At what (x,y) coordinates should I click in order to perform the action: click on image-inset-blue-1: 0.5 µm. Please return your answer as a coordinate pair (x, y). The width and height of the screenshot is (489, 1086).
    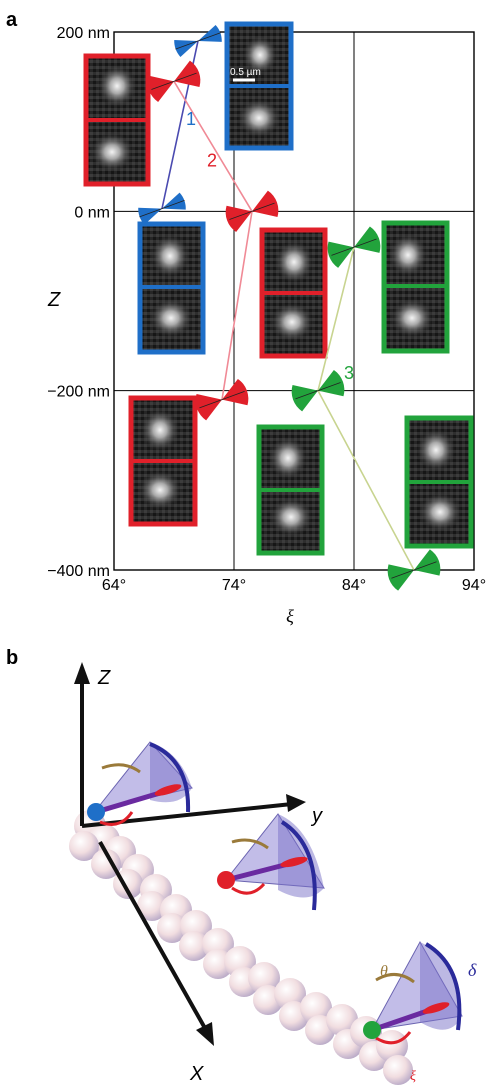
    Looking at the image, I should click on (259, 86).